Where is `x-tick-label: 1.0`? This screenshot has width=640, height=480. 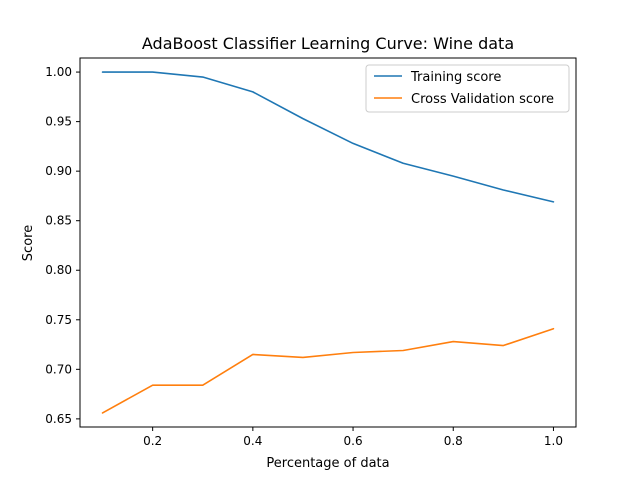
x-tick-label: 1.0 is located at coordinates (553, 441).